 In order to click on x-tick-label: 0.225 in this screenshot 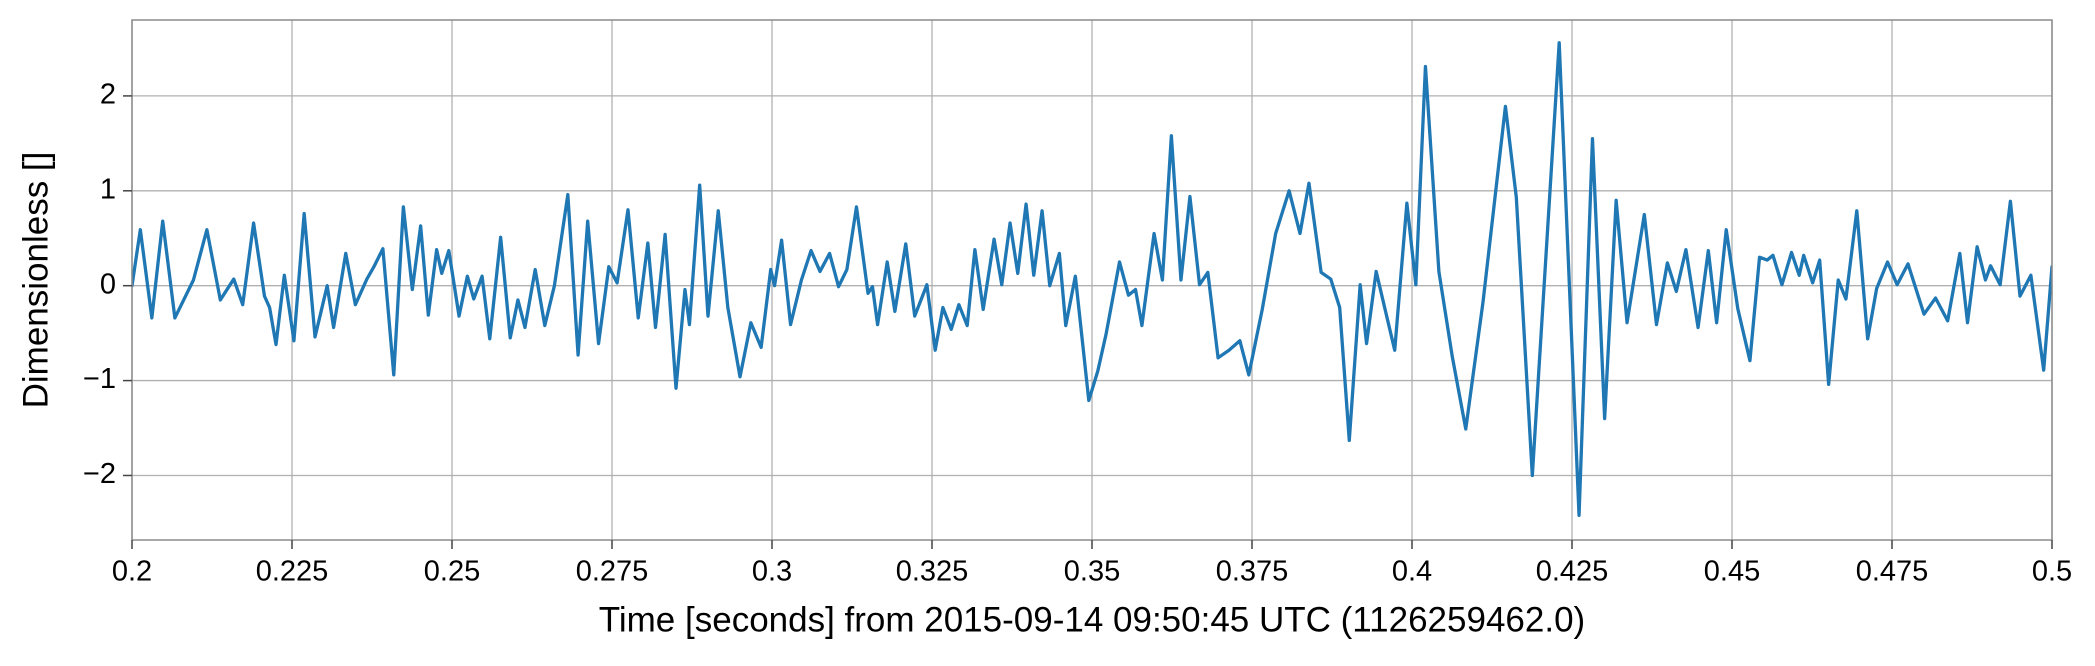, I will do `click(292, 572)`.